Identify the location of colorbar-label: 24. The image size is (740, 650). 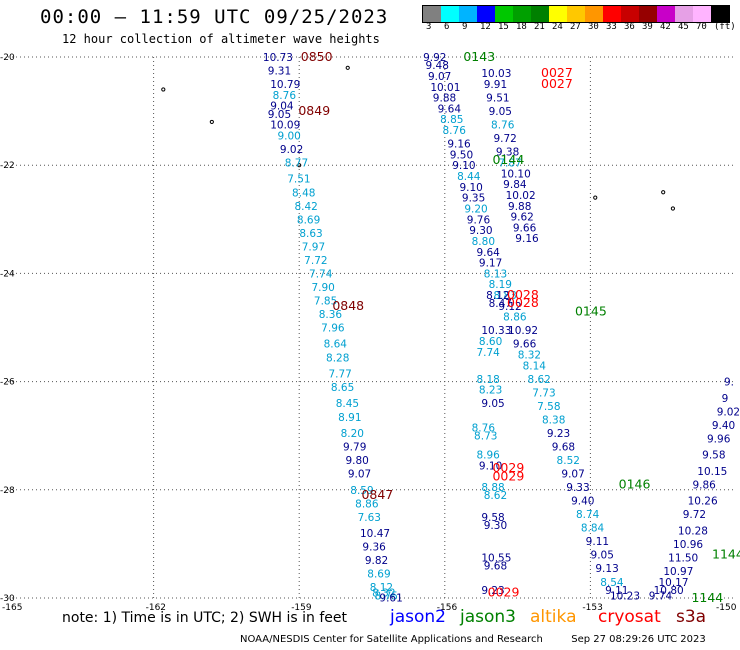
(557, 27).